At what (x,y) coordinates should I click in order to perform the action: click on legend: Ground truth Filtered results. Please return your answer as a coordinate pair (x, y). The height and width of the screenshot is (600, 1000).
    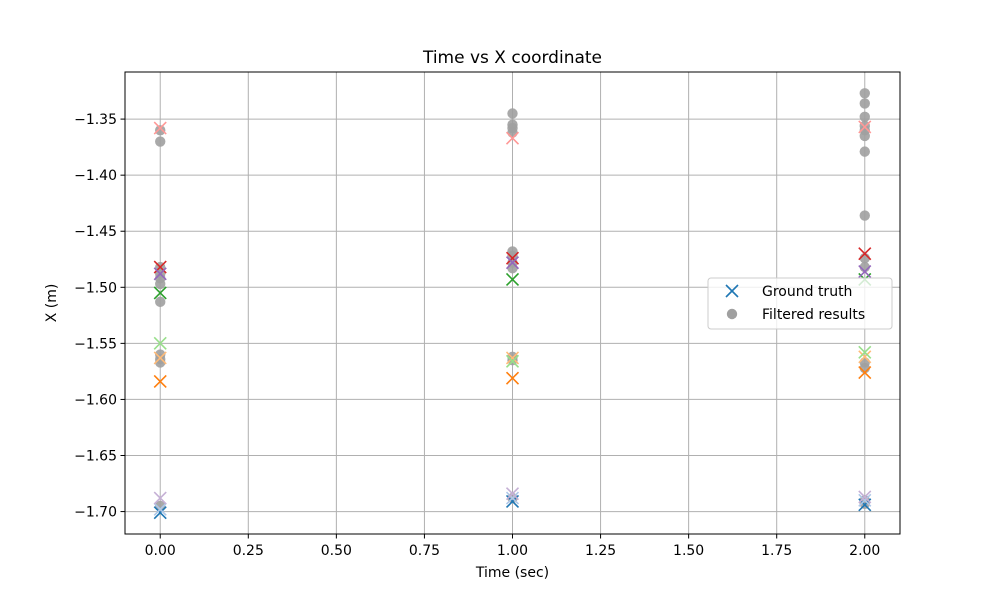
    Looking at the image, I should click on (800, 303).